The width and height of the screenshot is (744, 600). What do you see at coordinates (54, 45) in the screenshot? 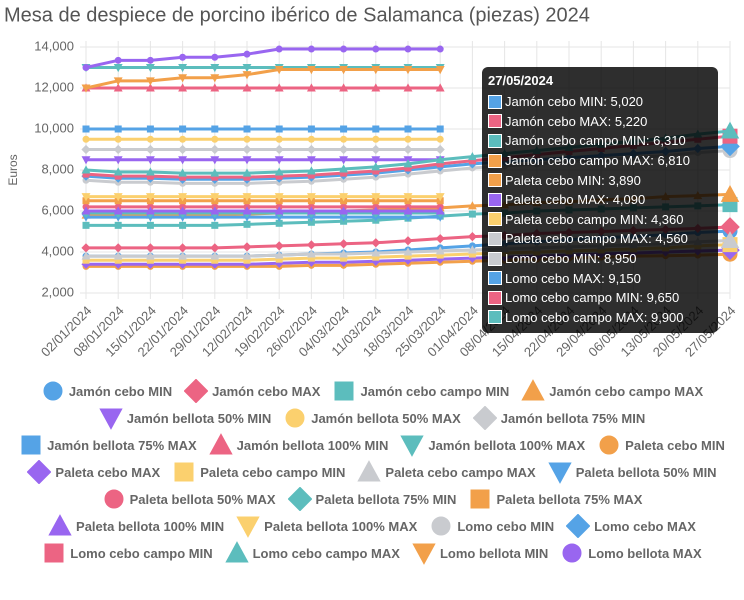
I see `y-tick-label: 14,000` at bounding box center [54, 45].